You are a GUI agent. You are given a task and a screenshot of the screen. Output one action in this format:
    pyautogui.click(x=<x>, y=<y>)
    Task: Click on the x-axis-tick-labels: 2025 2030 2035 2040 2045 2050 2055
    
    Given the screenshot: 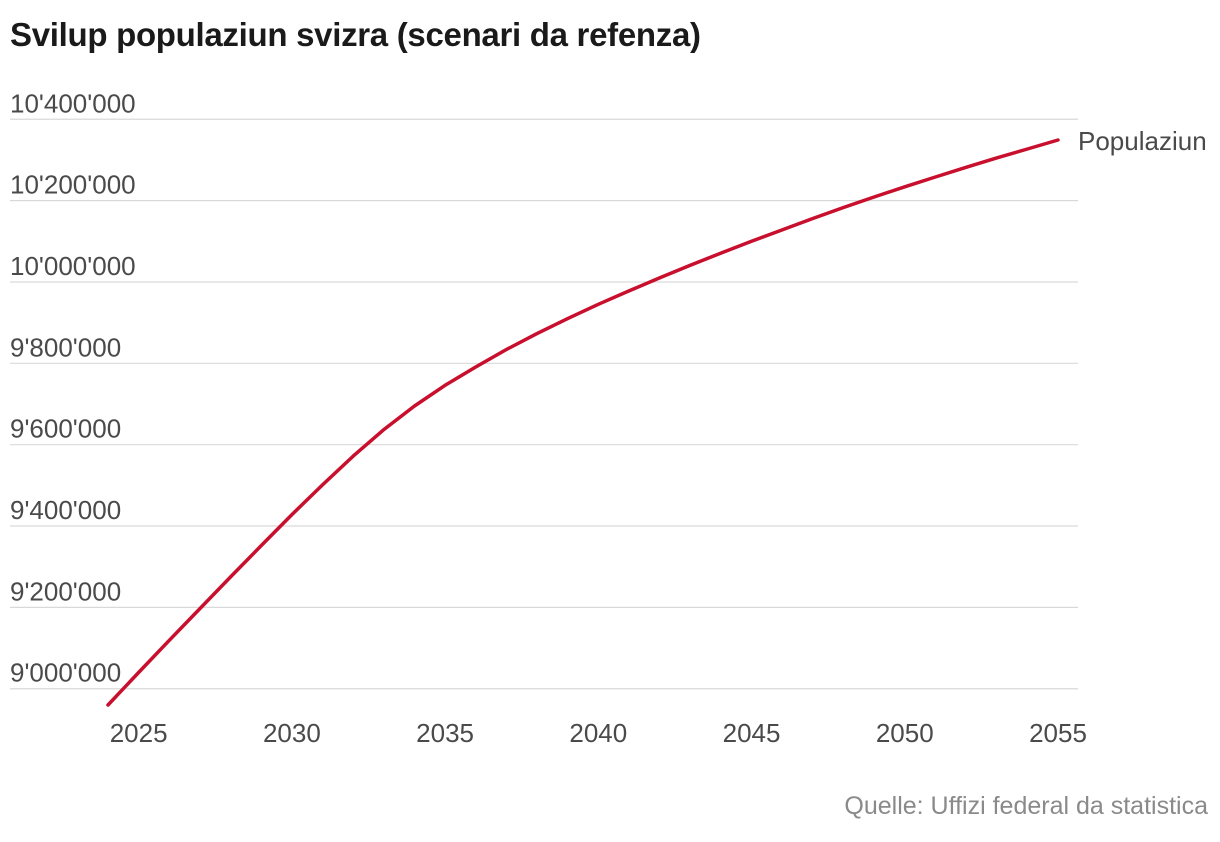 What is the action you would take?
    pyautogui.click(x=598, y=733)
    